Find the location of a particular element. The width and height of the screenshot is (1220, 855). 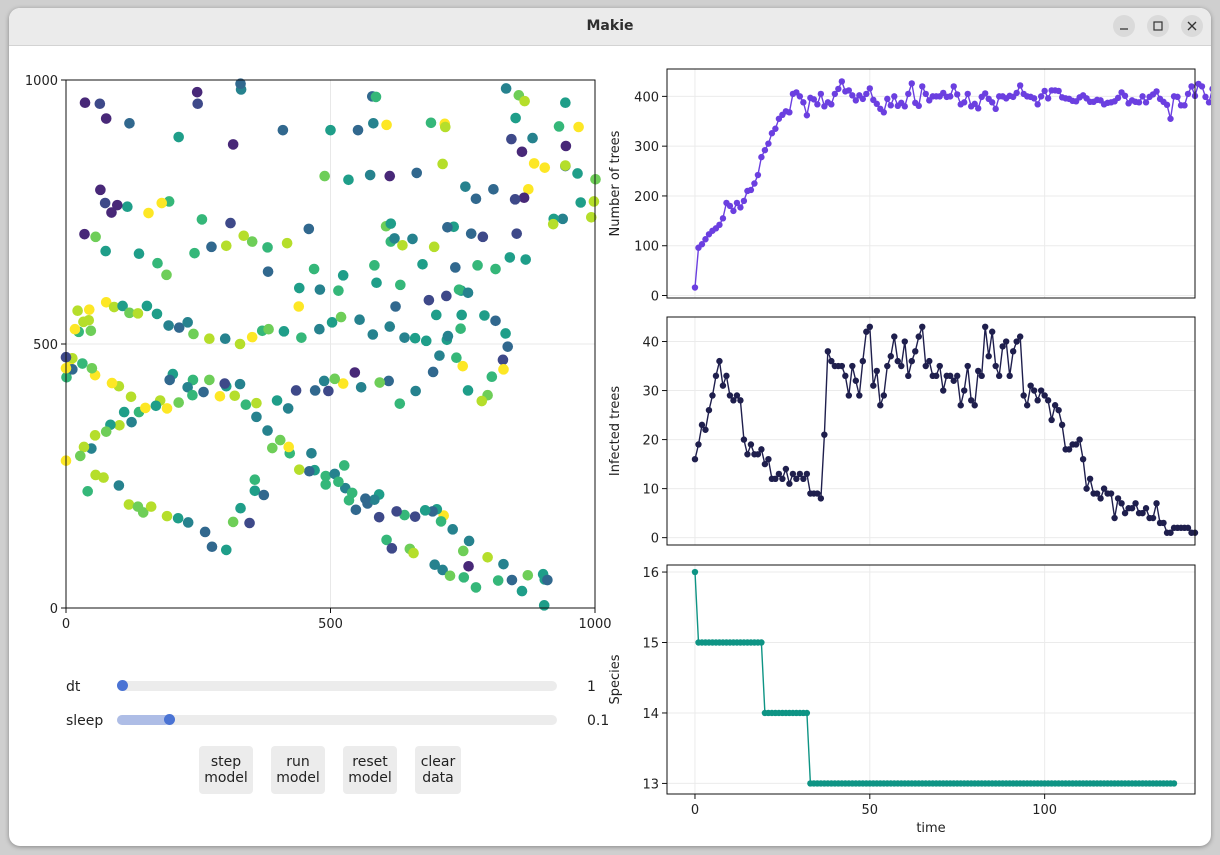

reset-model-button: reset model is located at coordinates (370, 770).